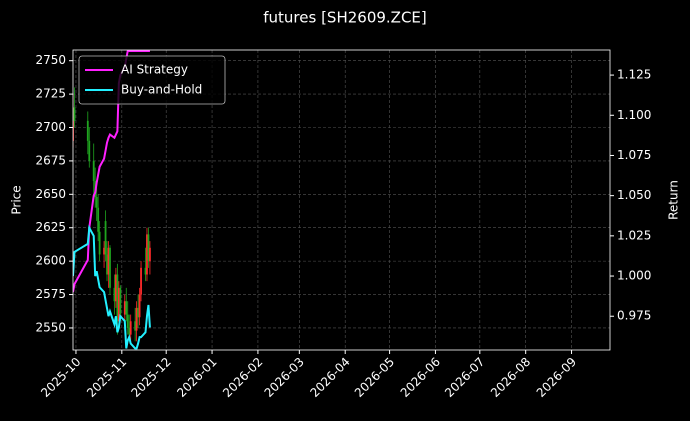 This screenshot has height=421, width=690. Describe the element at coordinates (634, 155) in the screenshot. I see `y2-tick-label: 1.075` at that location.